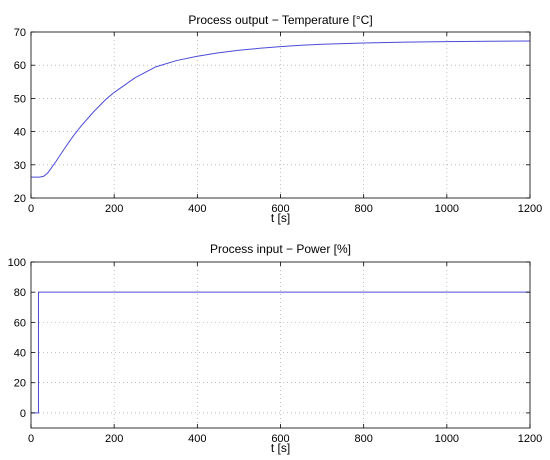 The width and height of the screenshot is (550, 460). What do you see at coordinates (280, 20) in the screenshot?
I see `chart-title: Process output − Temperature [°C]` at bounding box center [280, 20].